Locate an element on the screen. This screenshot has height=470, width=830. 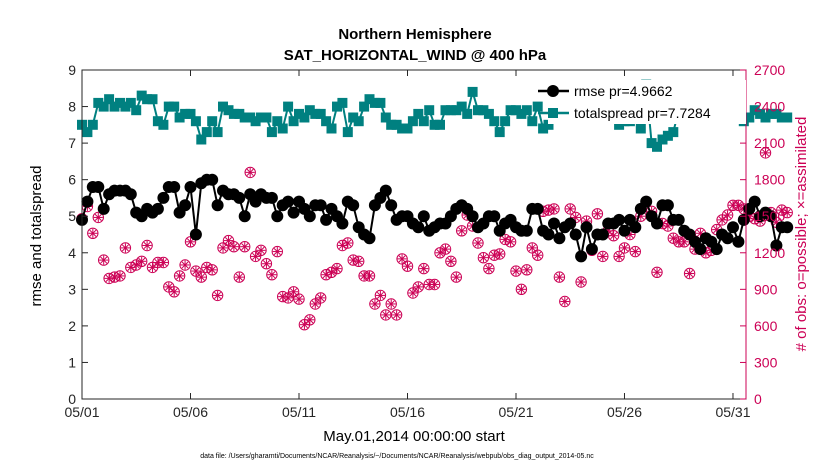
x-tick-label: 05/06 is located at coordinates (190, 412).